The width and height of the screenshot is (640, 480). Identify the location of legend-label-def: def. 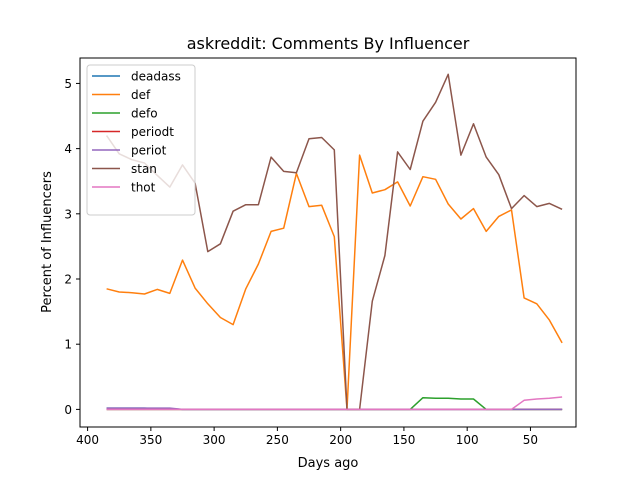
(141, 95).